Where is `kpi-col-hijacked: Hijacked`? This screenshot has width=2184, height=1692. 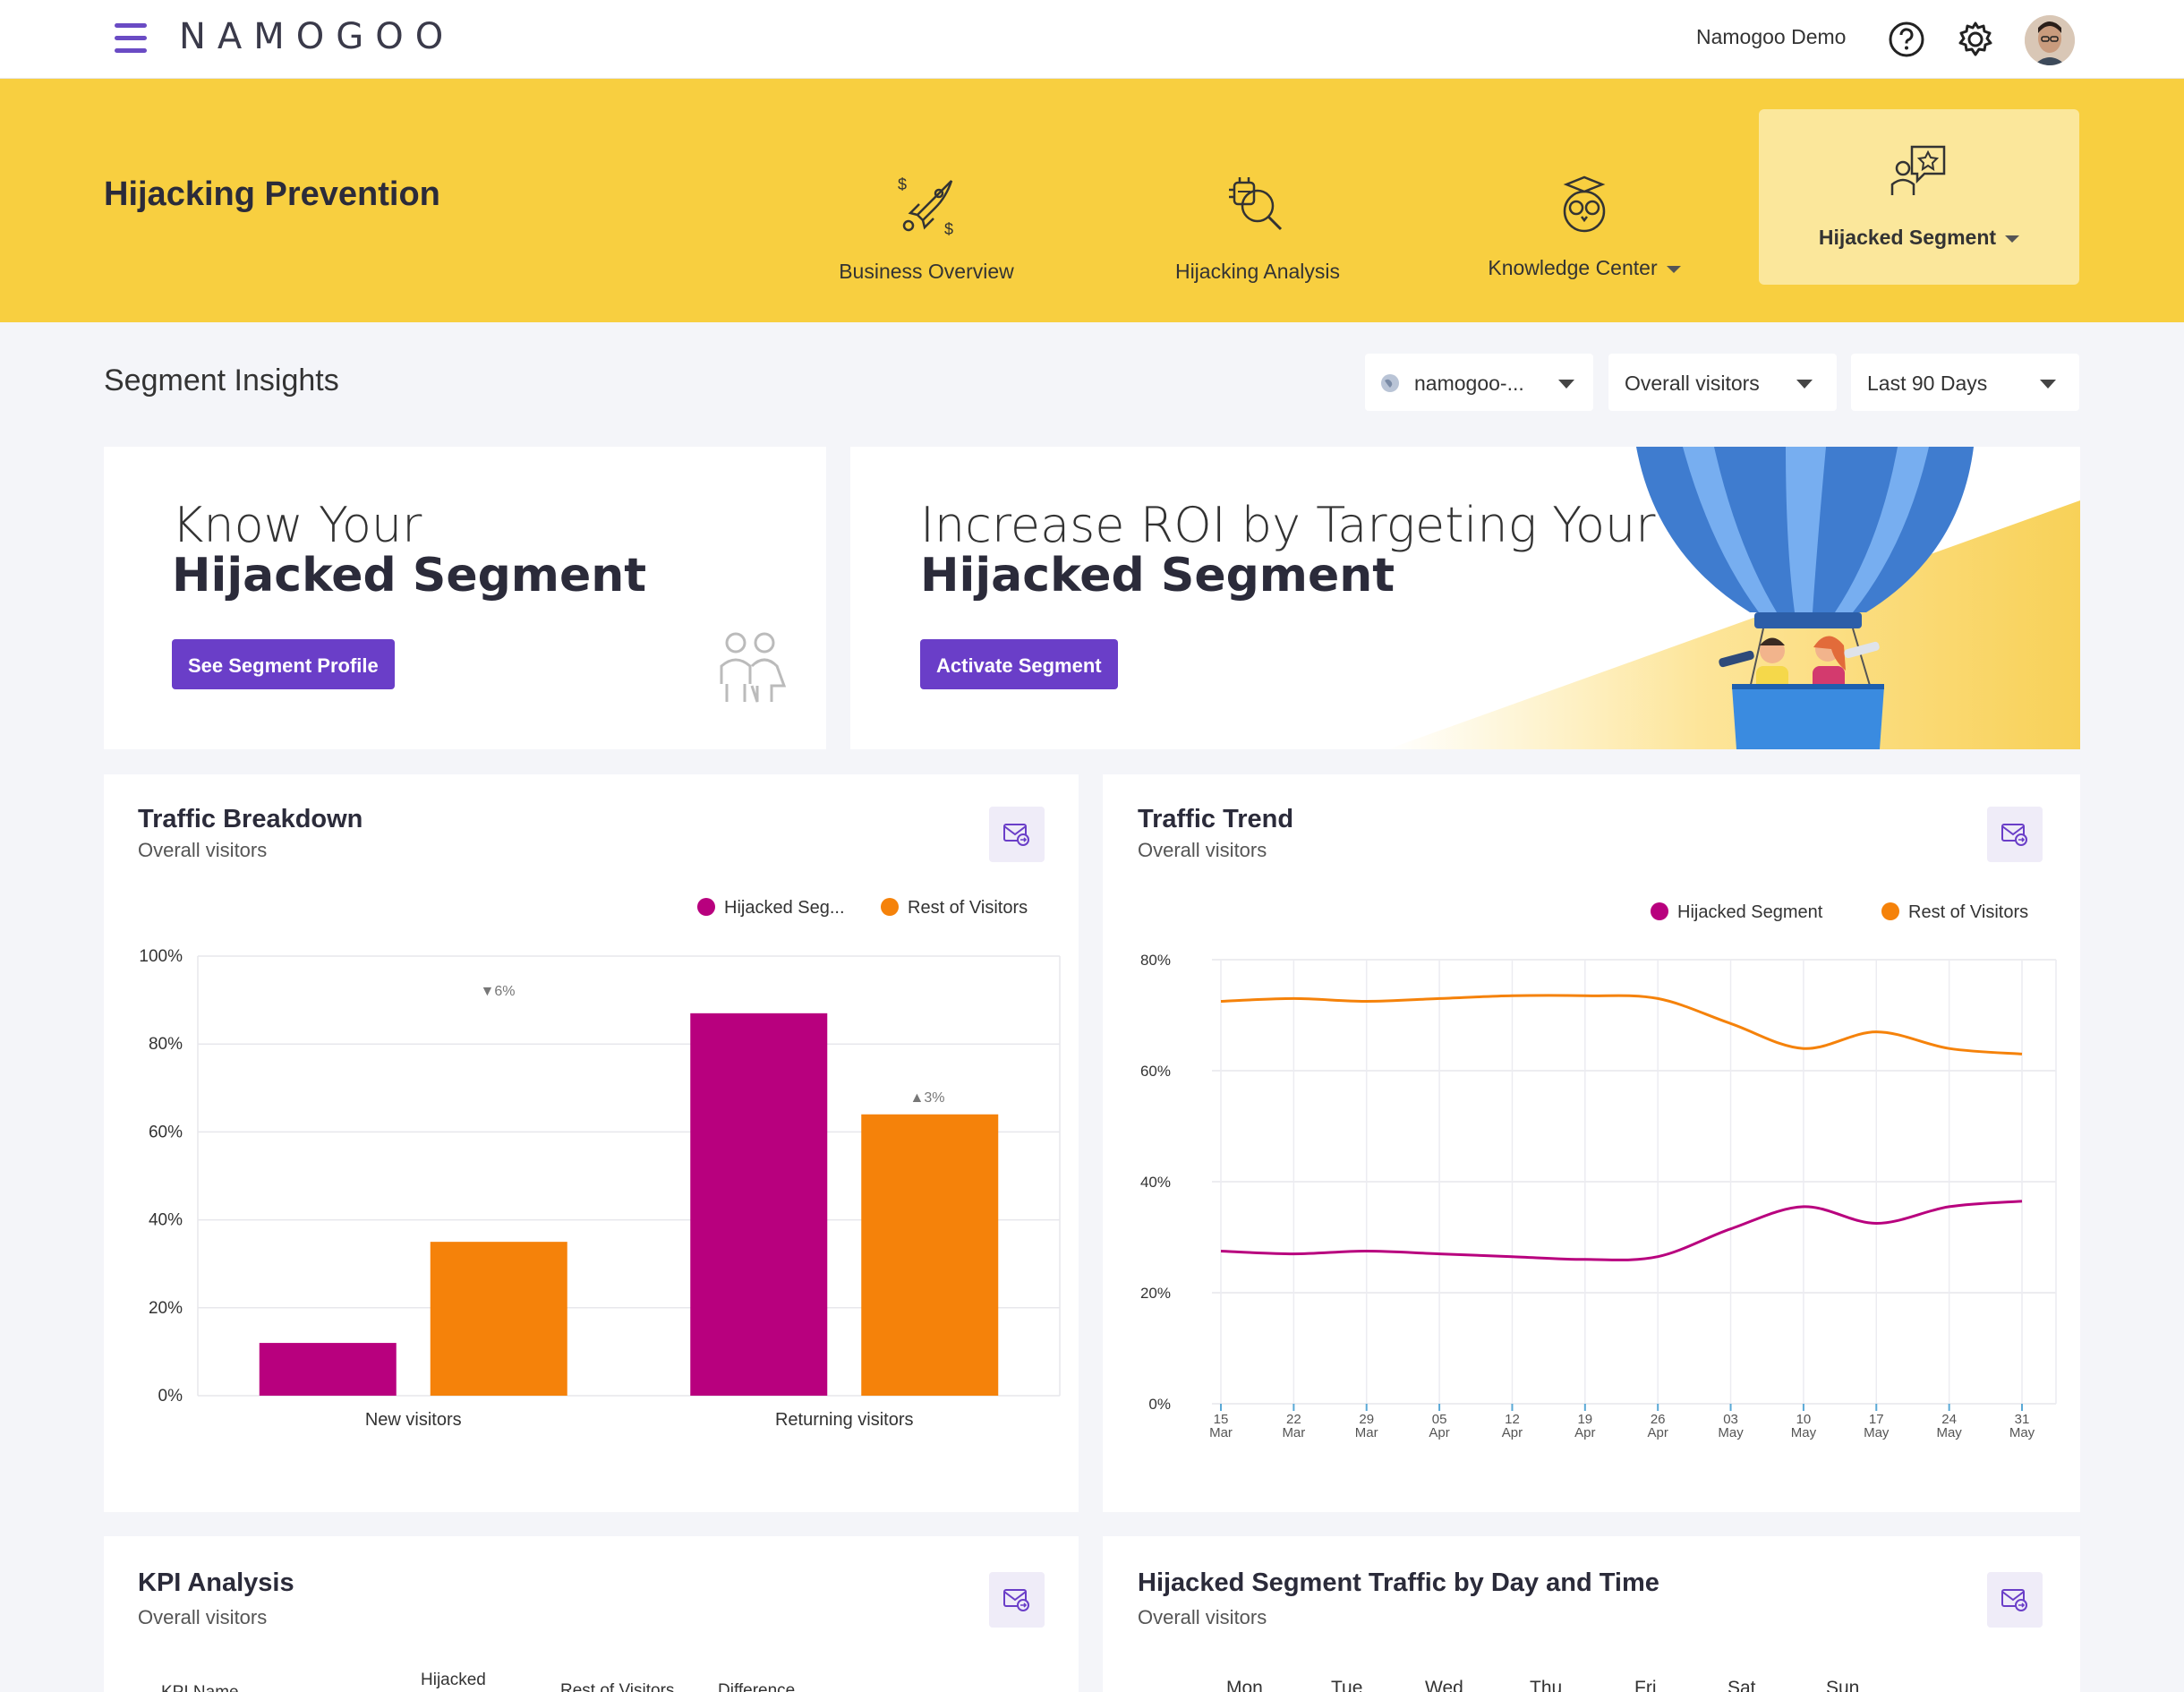 kpi-col-hijacked: Hijacked is located at coordinates (453, 1680).